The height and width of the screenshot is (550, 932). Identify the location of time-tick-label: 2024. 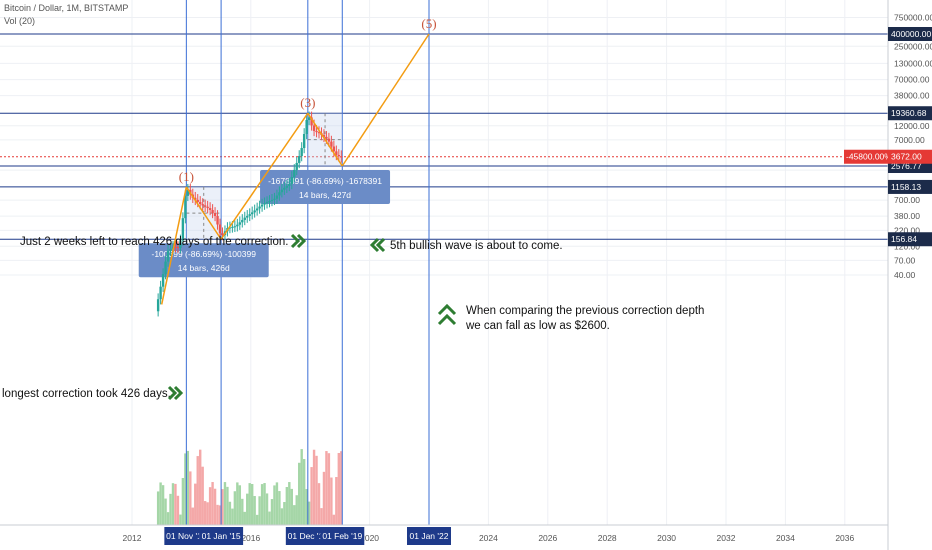
(488, 538).